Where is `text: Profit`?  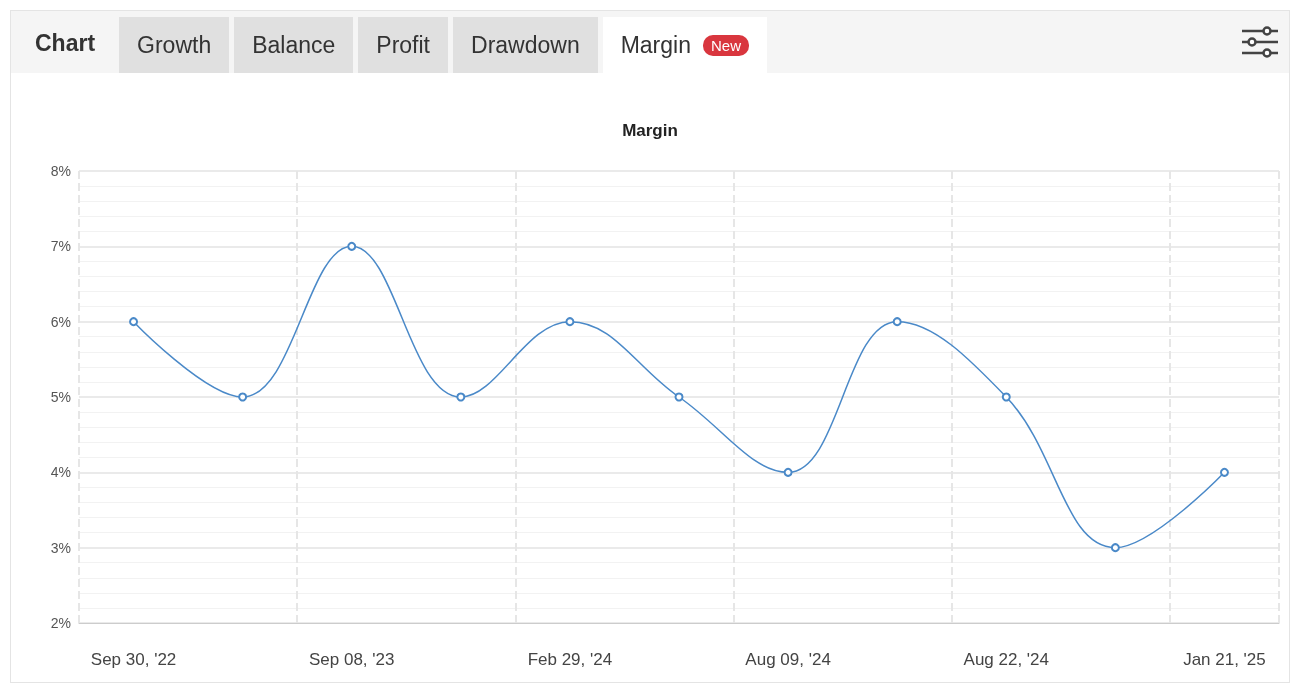
text: Profit is located at coordinates (403, 45).